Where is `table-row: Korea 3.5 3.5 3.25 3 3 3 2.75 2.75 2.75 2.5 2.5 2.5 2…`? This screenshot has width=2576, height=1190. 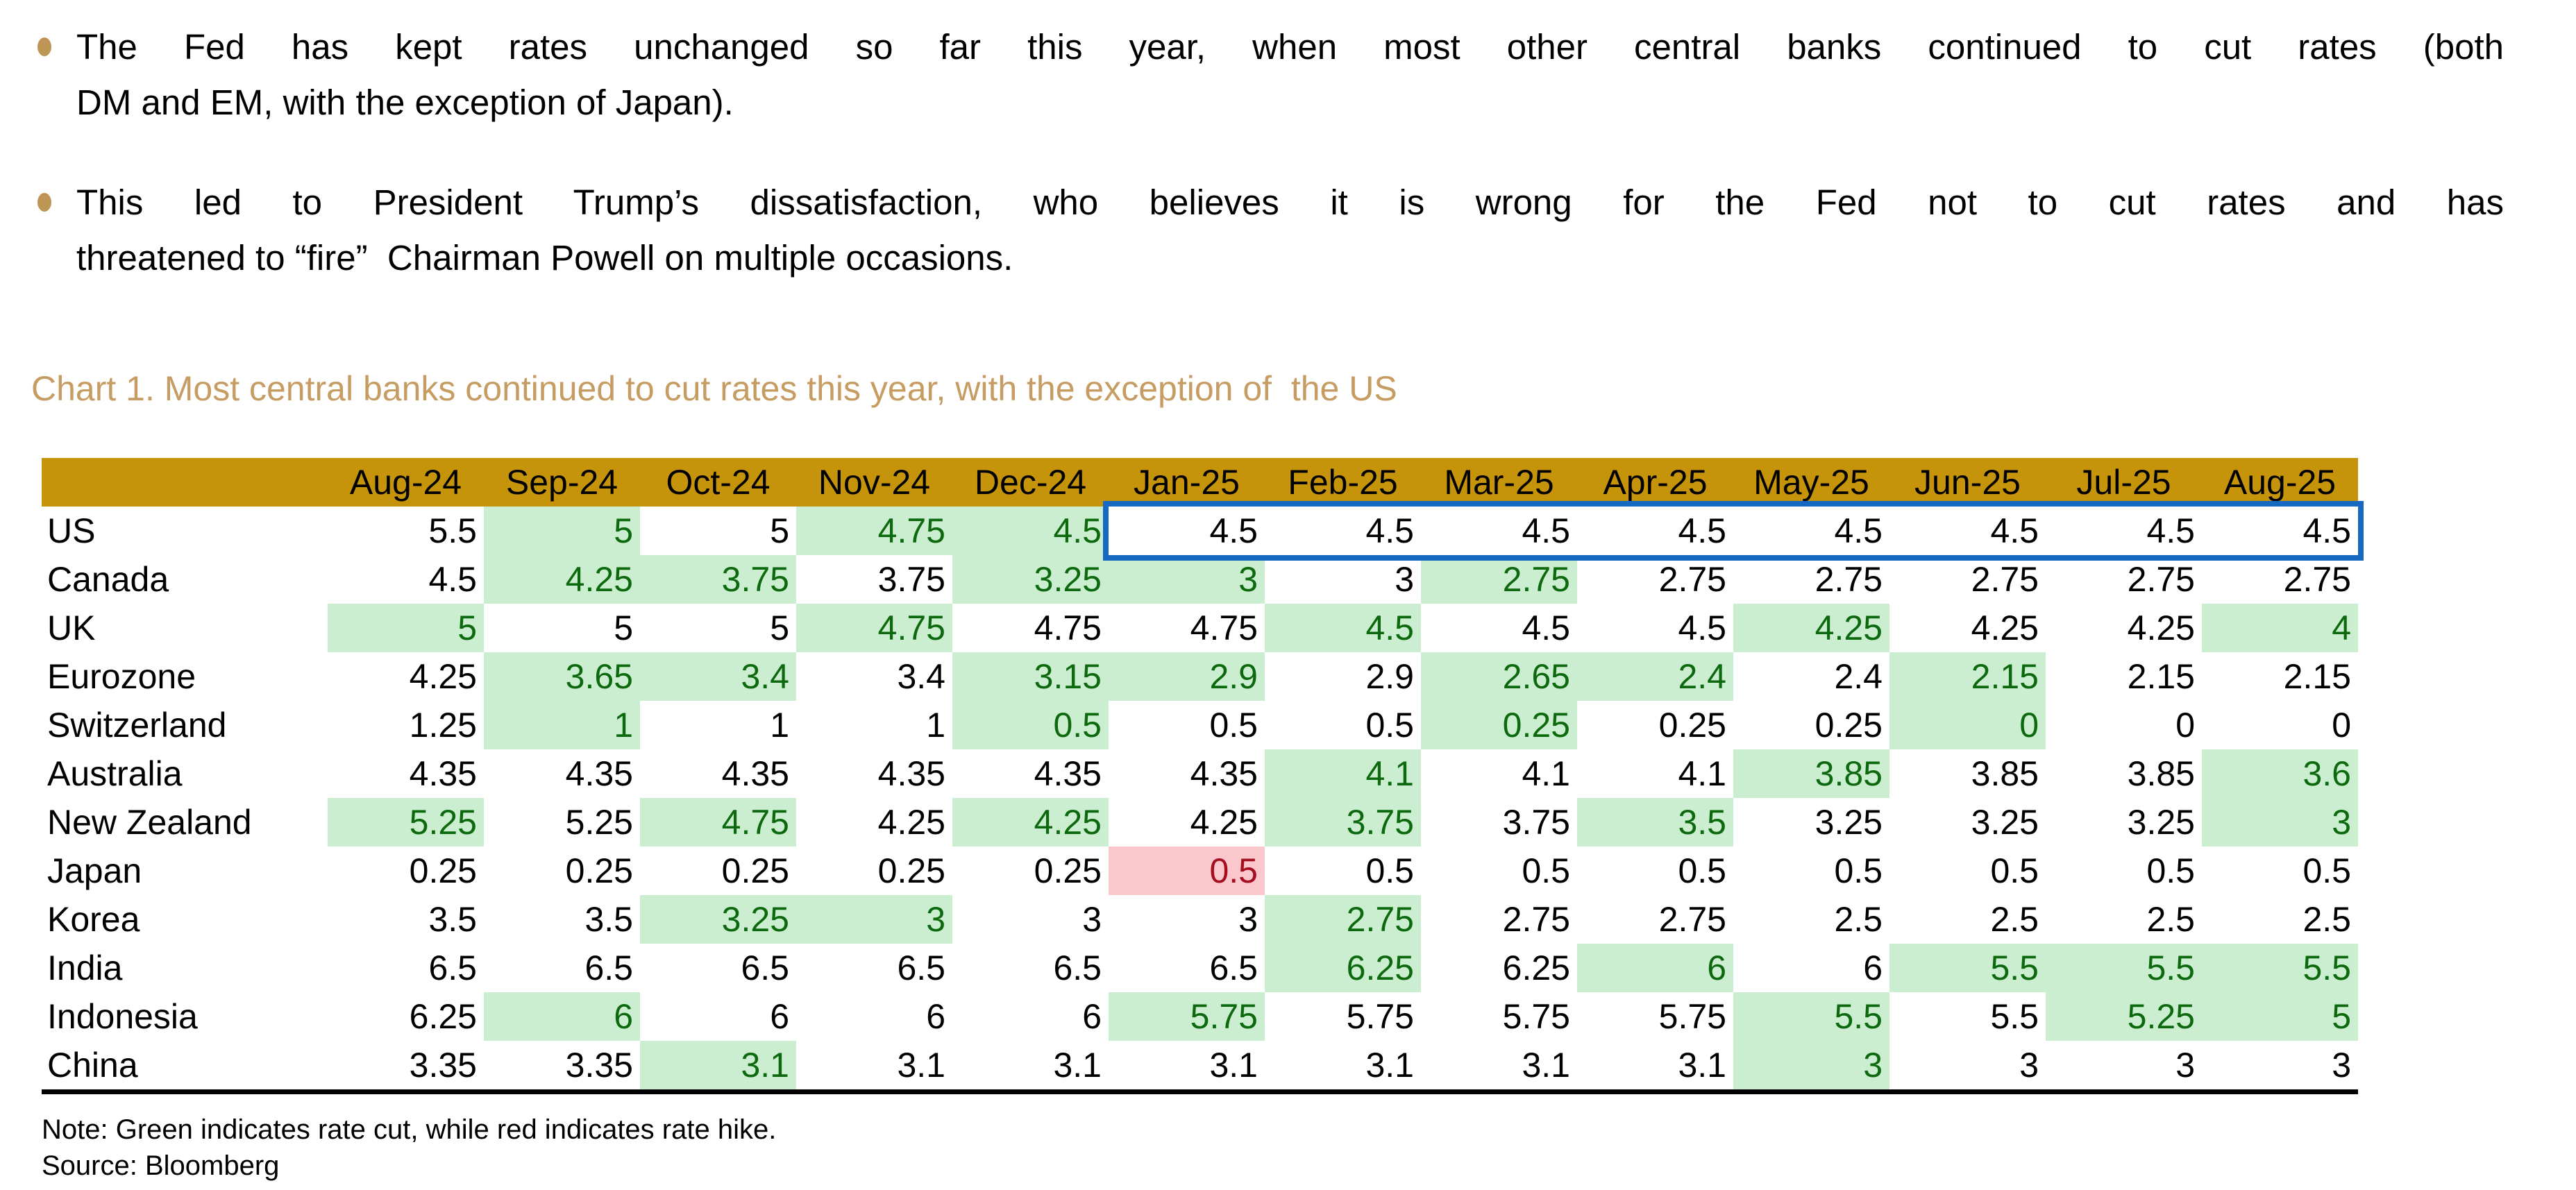 table-row: Korea 3.5 3.5 3.25 3 3 3 2.75 2.75 2.75 2.5 2.5 2.5 2… is located at coordinates (1200, 919).